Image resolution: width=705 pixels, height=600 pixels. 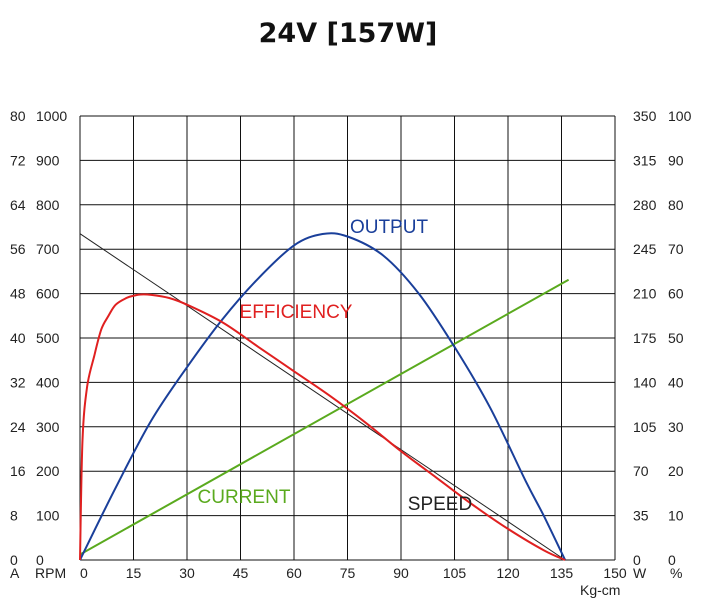 What do you see at coordinates (645, 338) in the screenshot?
I see `axis-tick-label: 175` at bounding box center [645, 338].